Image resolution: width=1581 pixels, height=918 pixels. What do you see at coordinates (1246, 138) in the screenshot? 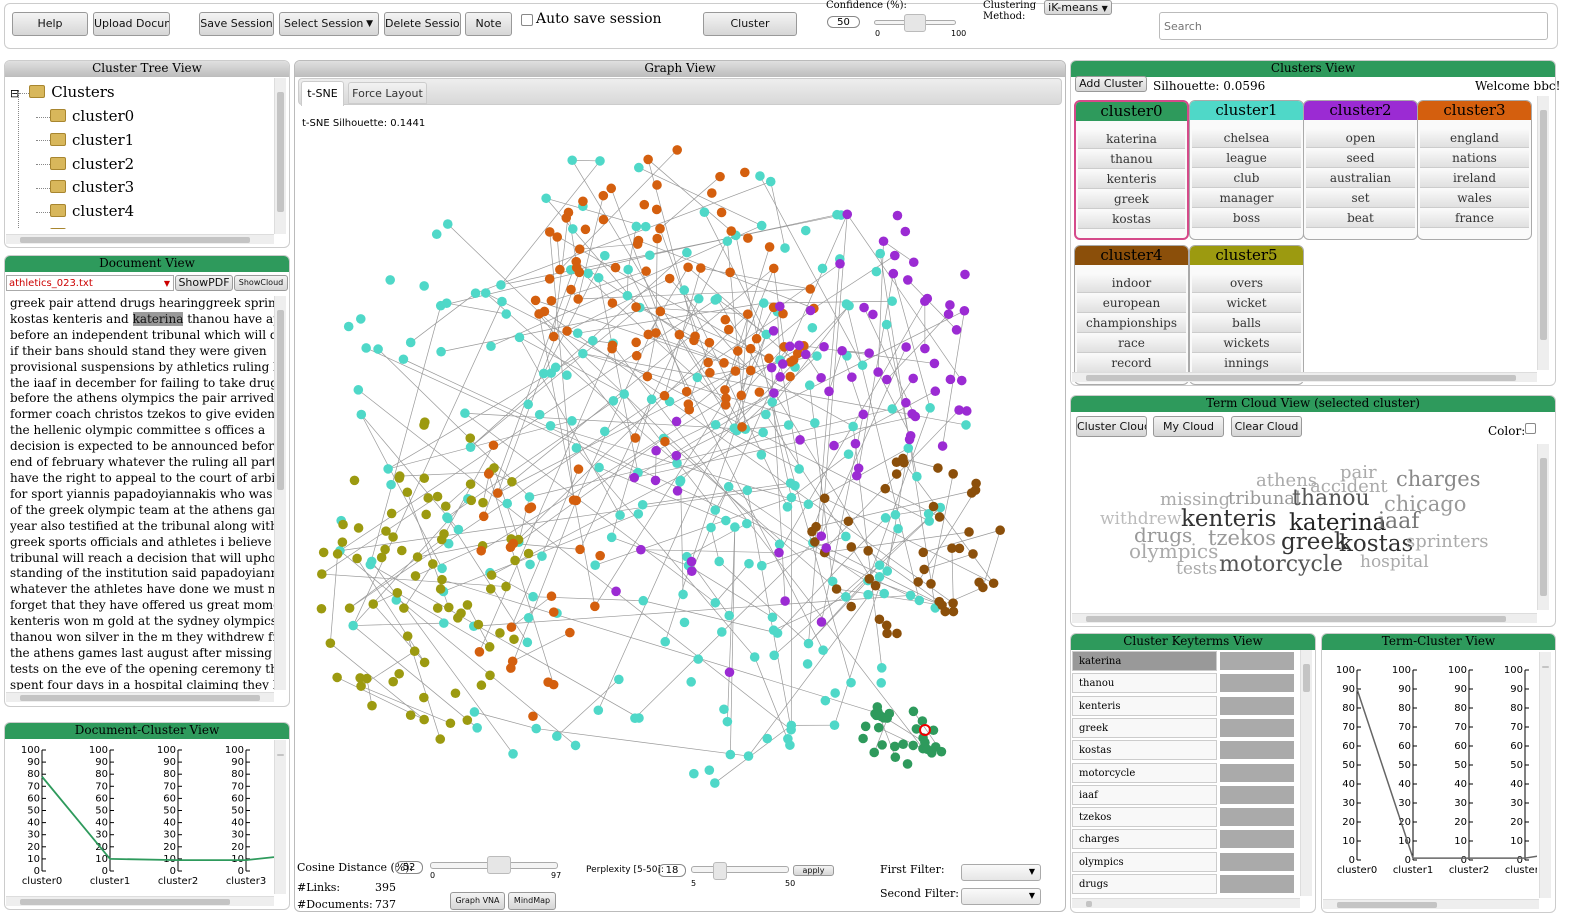
I see `cluster-term: chelsea` at bounding box center [1246, 138].